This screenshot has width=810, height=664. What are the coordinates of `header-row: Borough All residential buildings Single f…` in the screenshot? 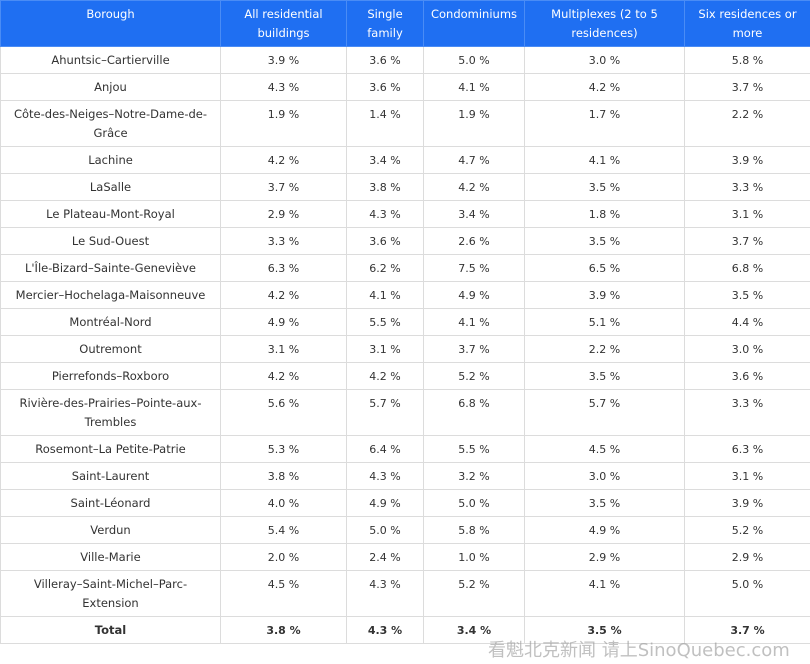 It's located at (405, 23).